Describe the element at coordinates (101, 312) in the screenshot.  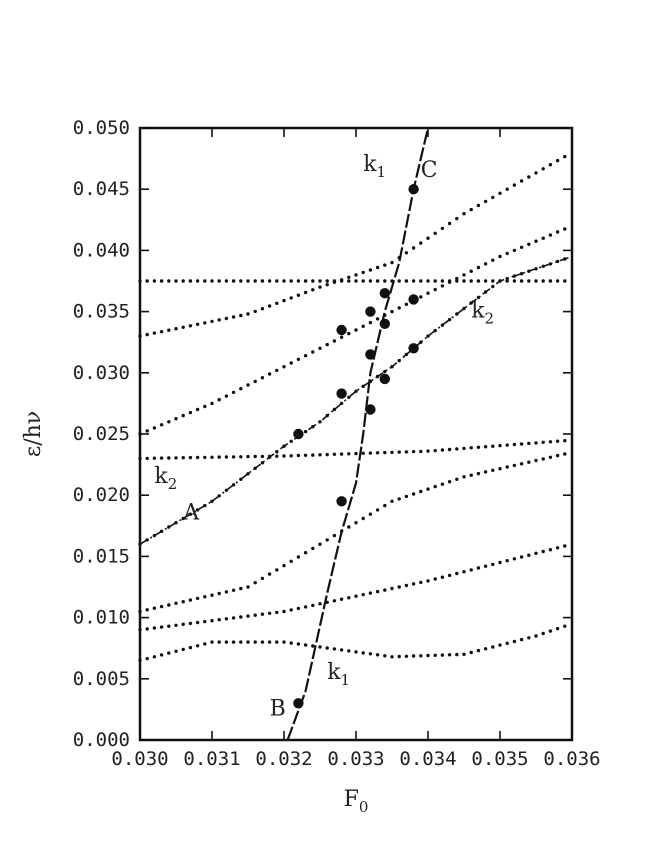
I see `y-tick-label: 0.035` at that location.